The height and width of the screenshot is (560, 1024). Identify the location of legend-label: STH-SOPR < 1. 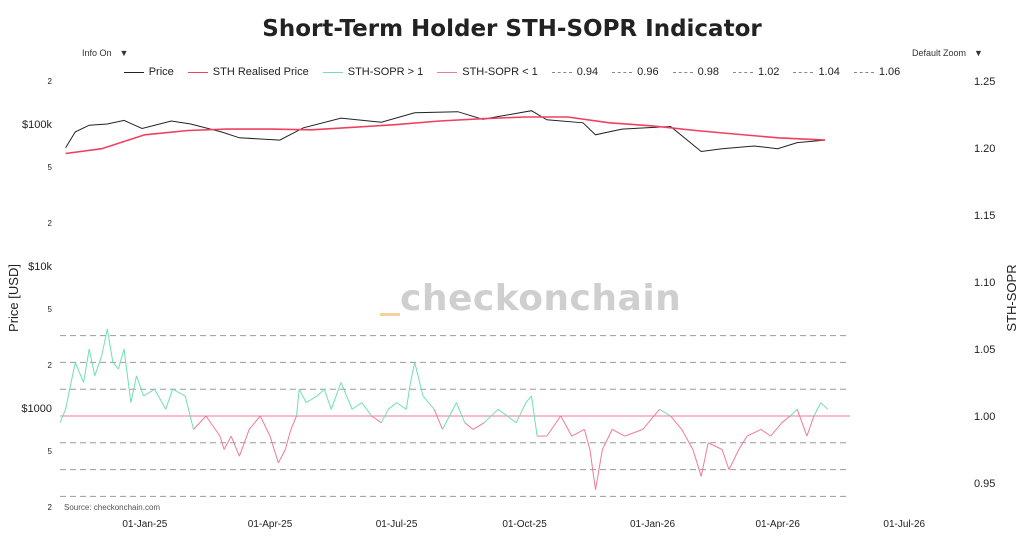
(500, 72).